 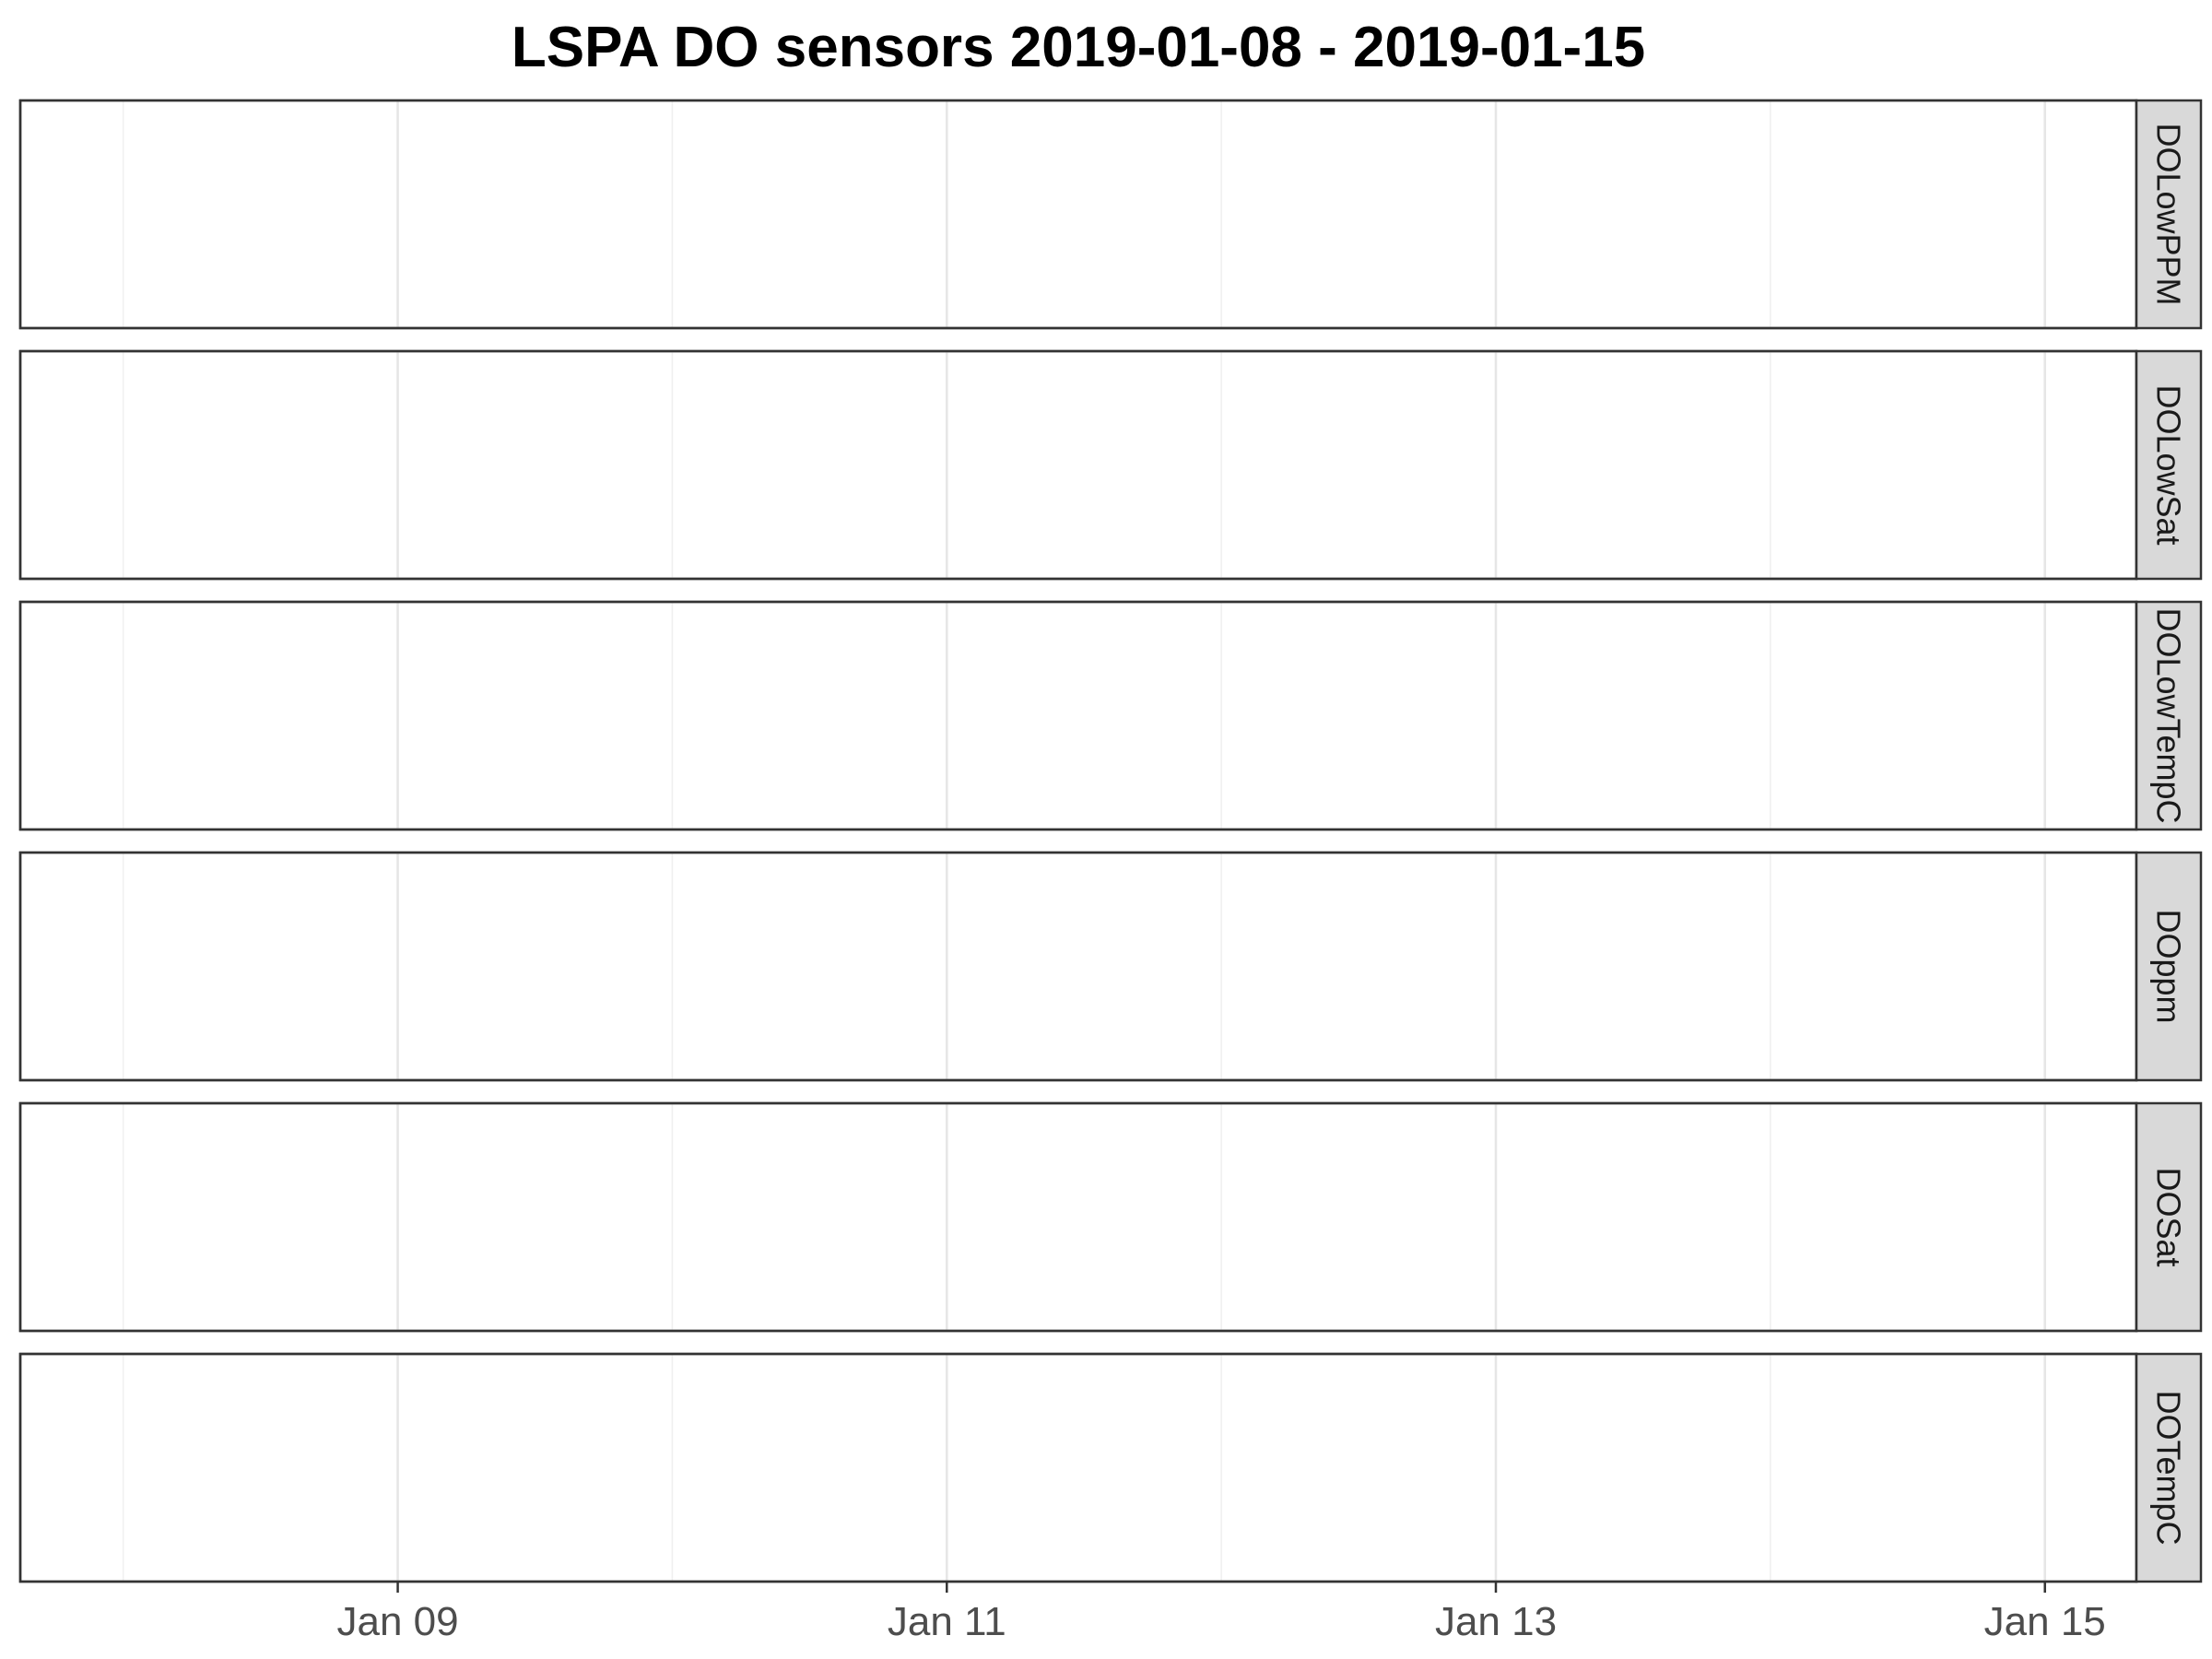 I want to click on x-tick-label: Jan 09, so click(x=398, y=1621).